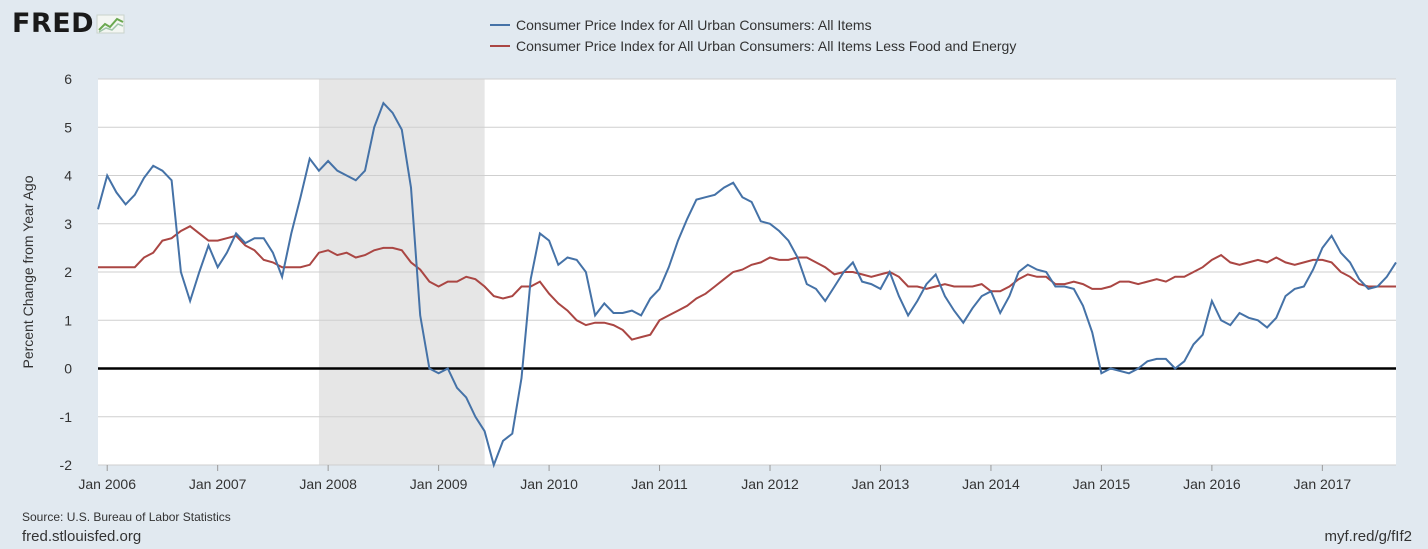 This screenshot has height=549, width=1428. I want to click on y-axis-label: Percent Change from Year Ago, so click(28, 271).